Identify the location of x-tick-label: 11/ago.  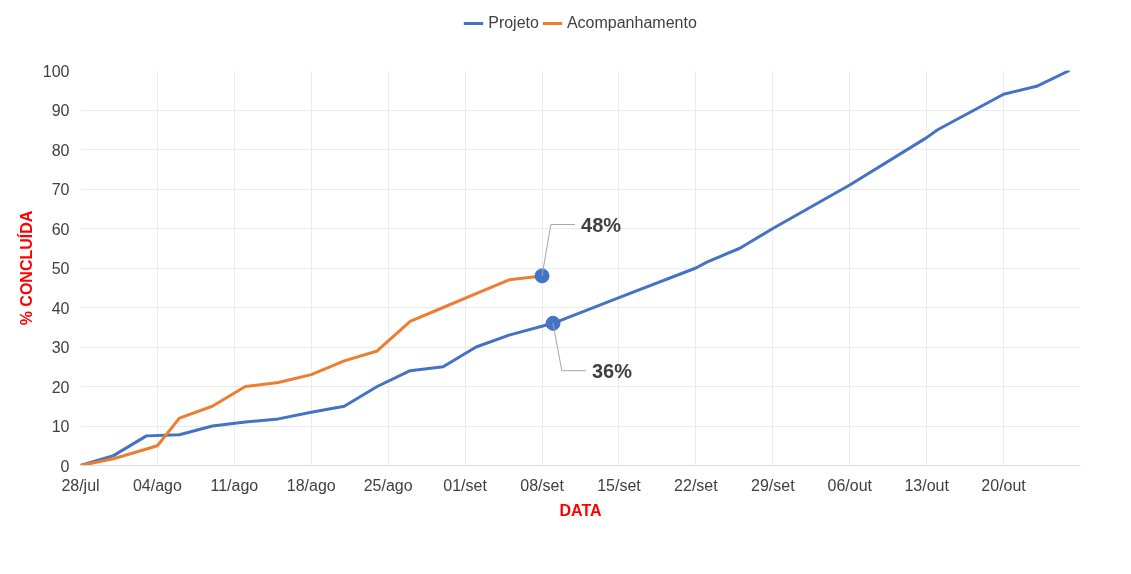
(234, 485).